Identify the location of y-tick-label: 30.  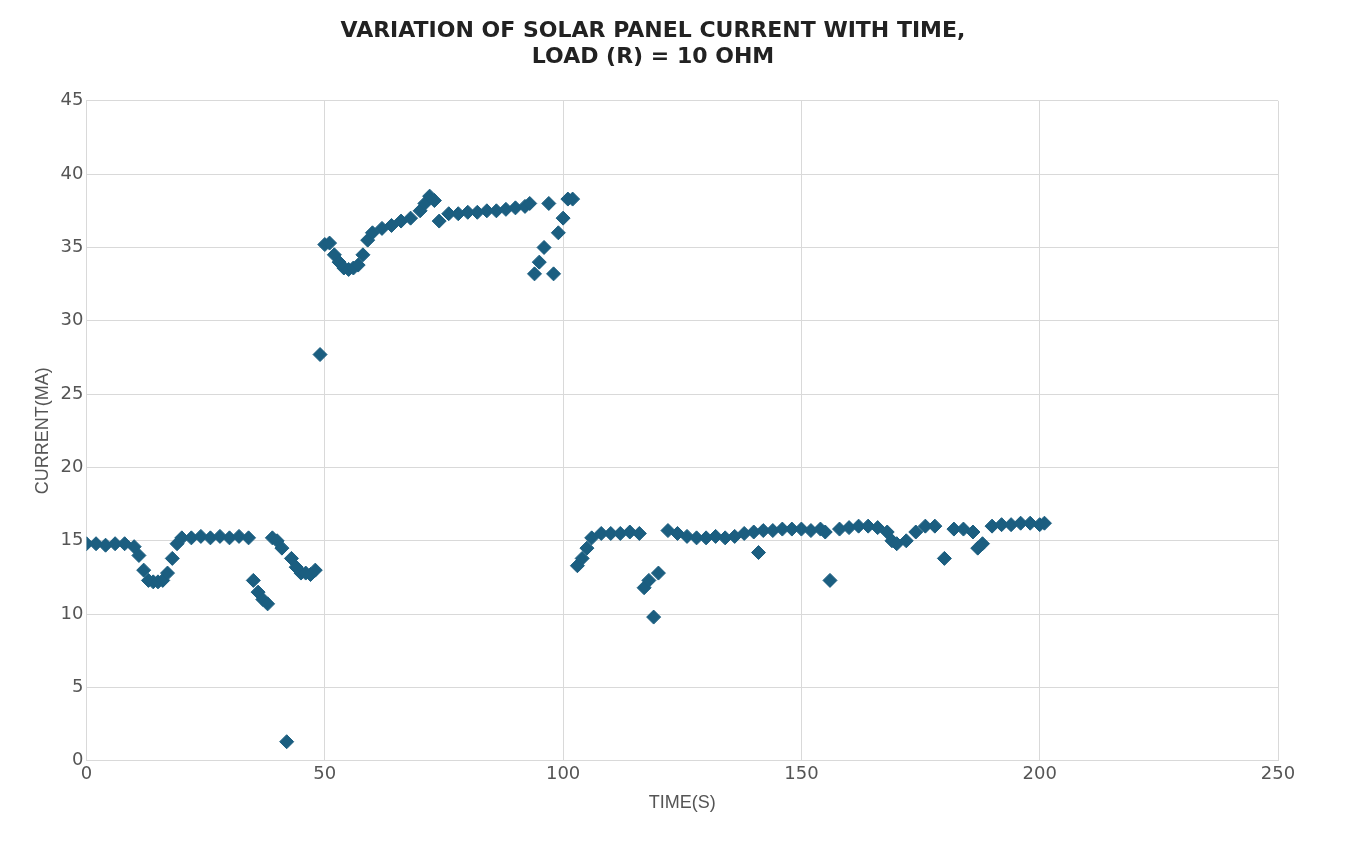
(72, 319).